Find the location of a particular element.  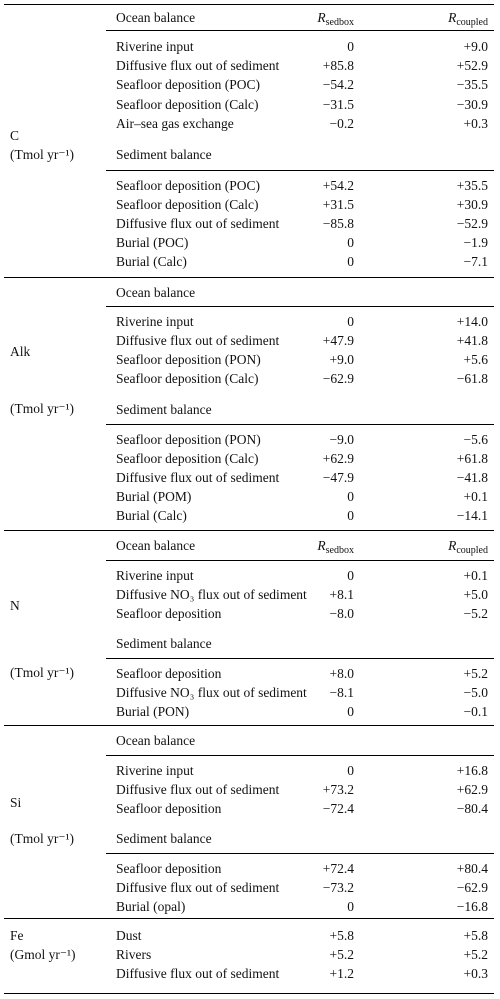

element-label: Alk is located at coordinates (20, 351).